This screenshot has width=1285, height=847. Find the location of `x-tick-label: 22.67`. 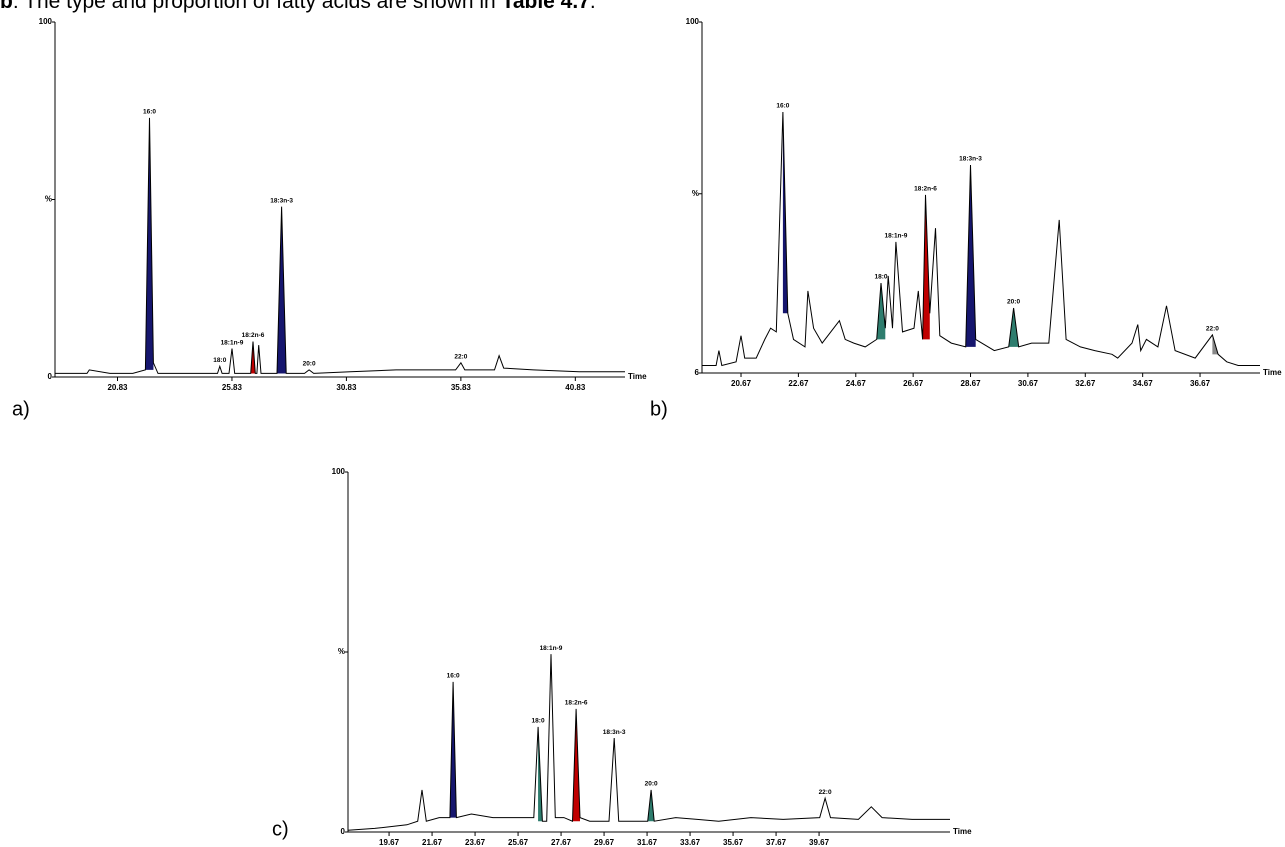

x-tick-label: 22.67 is located at coordinates (798, 383).